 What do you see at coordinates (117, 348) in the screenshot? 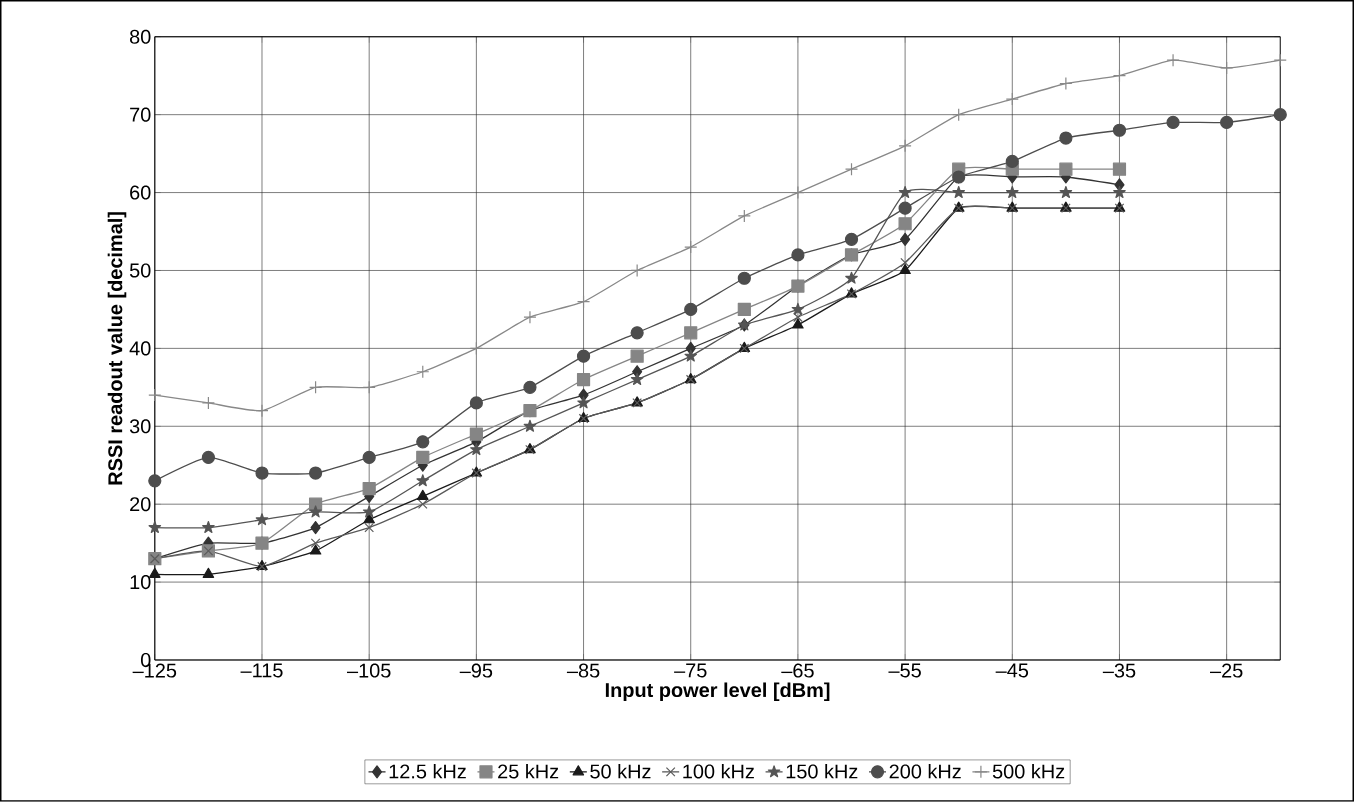
I see `y-axis-title: RSSI readout value [decimal]` at bounding box center [117, 348].